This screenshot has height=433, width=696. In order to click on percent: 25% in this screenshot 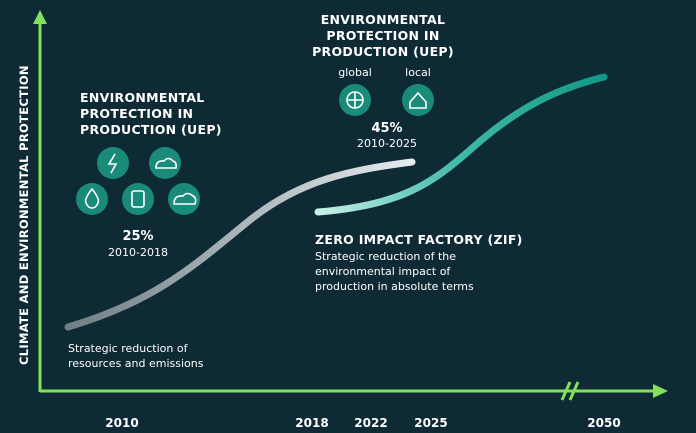, I will do `click(137, 236)`.